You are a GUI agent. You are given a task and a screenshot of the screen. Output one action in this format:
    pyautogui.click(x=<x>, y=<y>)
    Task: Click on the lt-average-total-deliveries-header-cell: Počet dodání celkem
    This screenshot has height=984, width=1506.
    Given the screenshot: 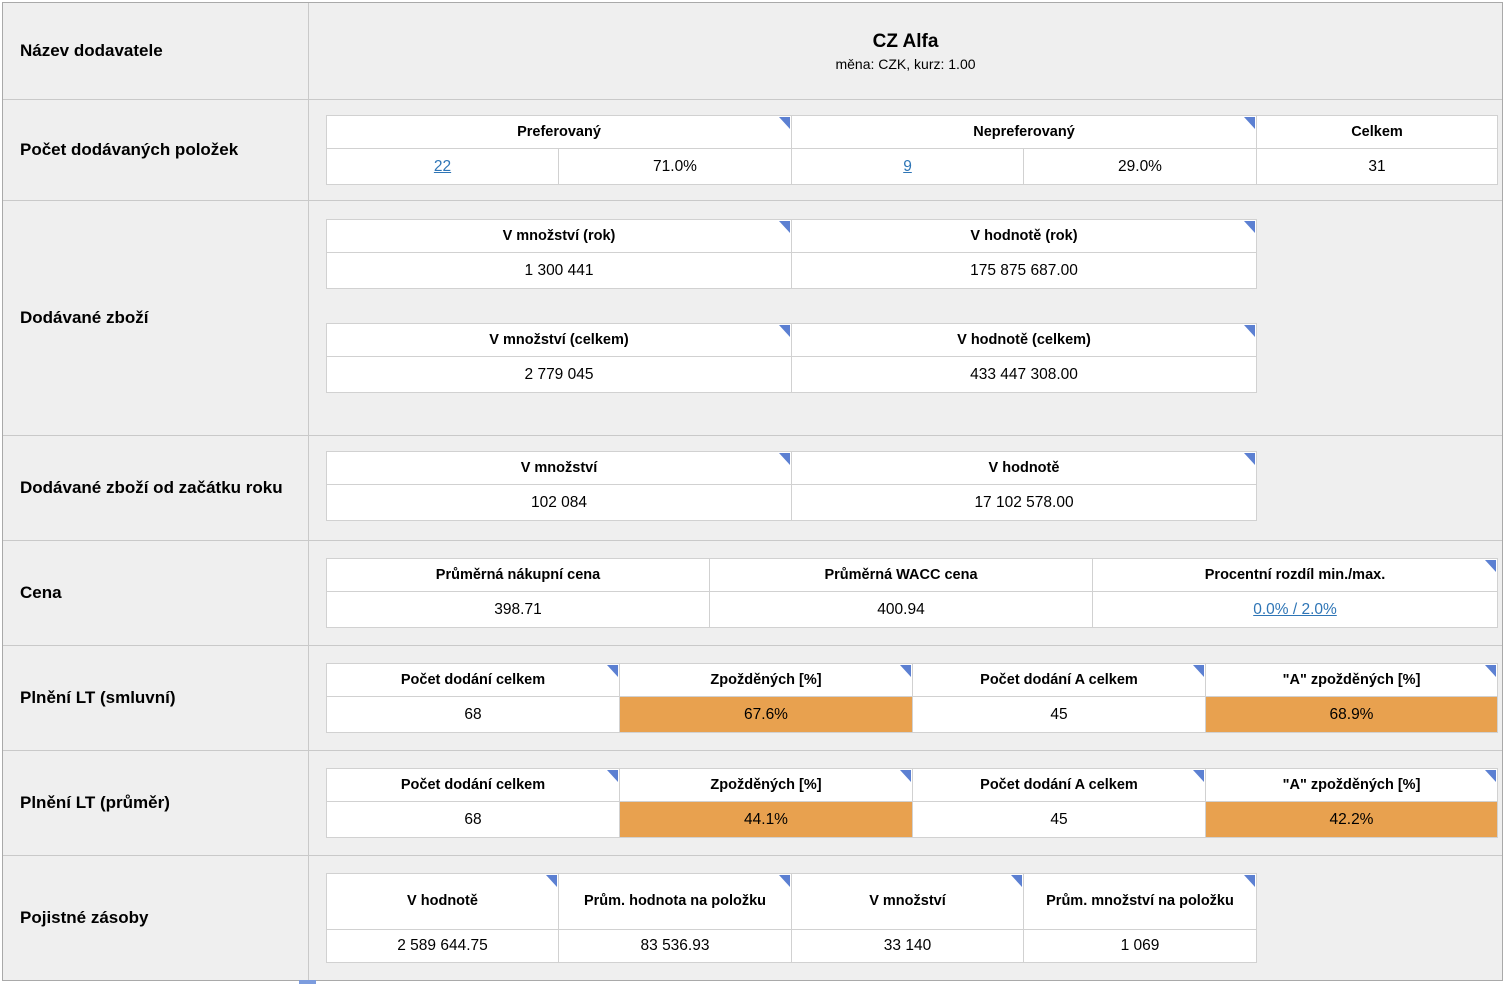 What is the action you would take?
    pyautogui.click(x=473, y=785)
    